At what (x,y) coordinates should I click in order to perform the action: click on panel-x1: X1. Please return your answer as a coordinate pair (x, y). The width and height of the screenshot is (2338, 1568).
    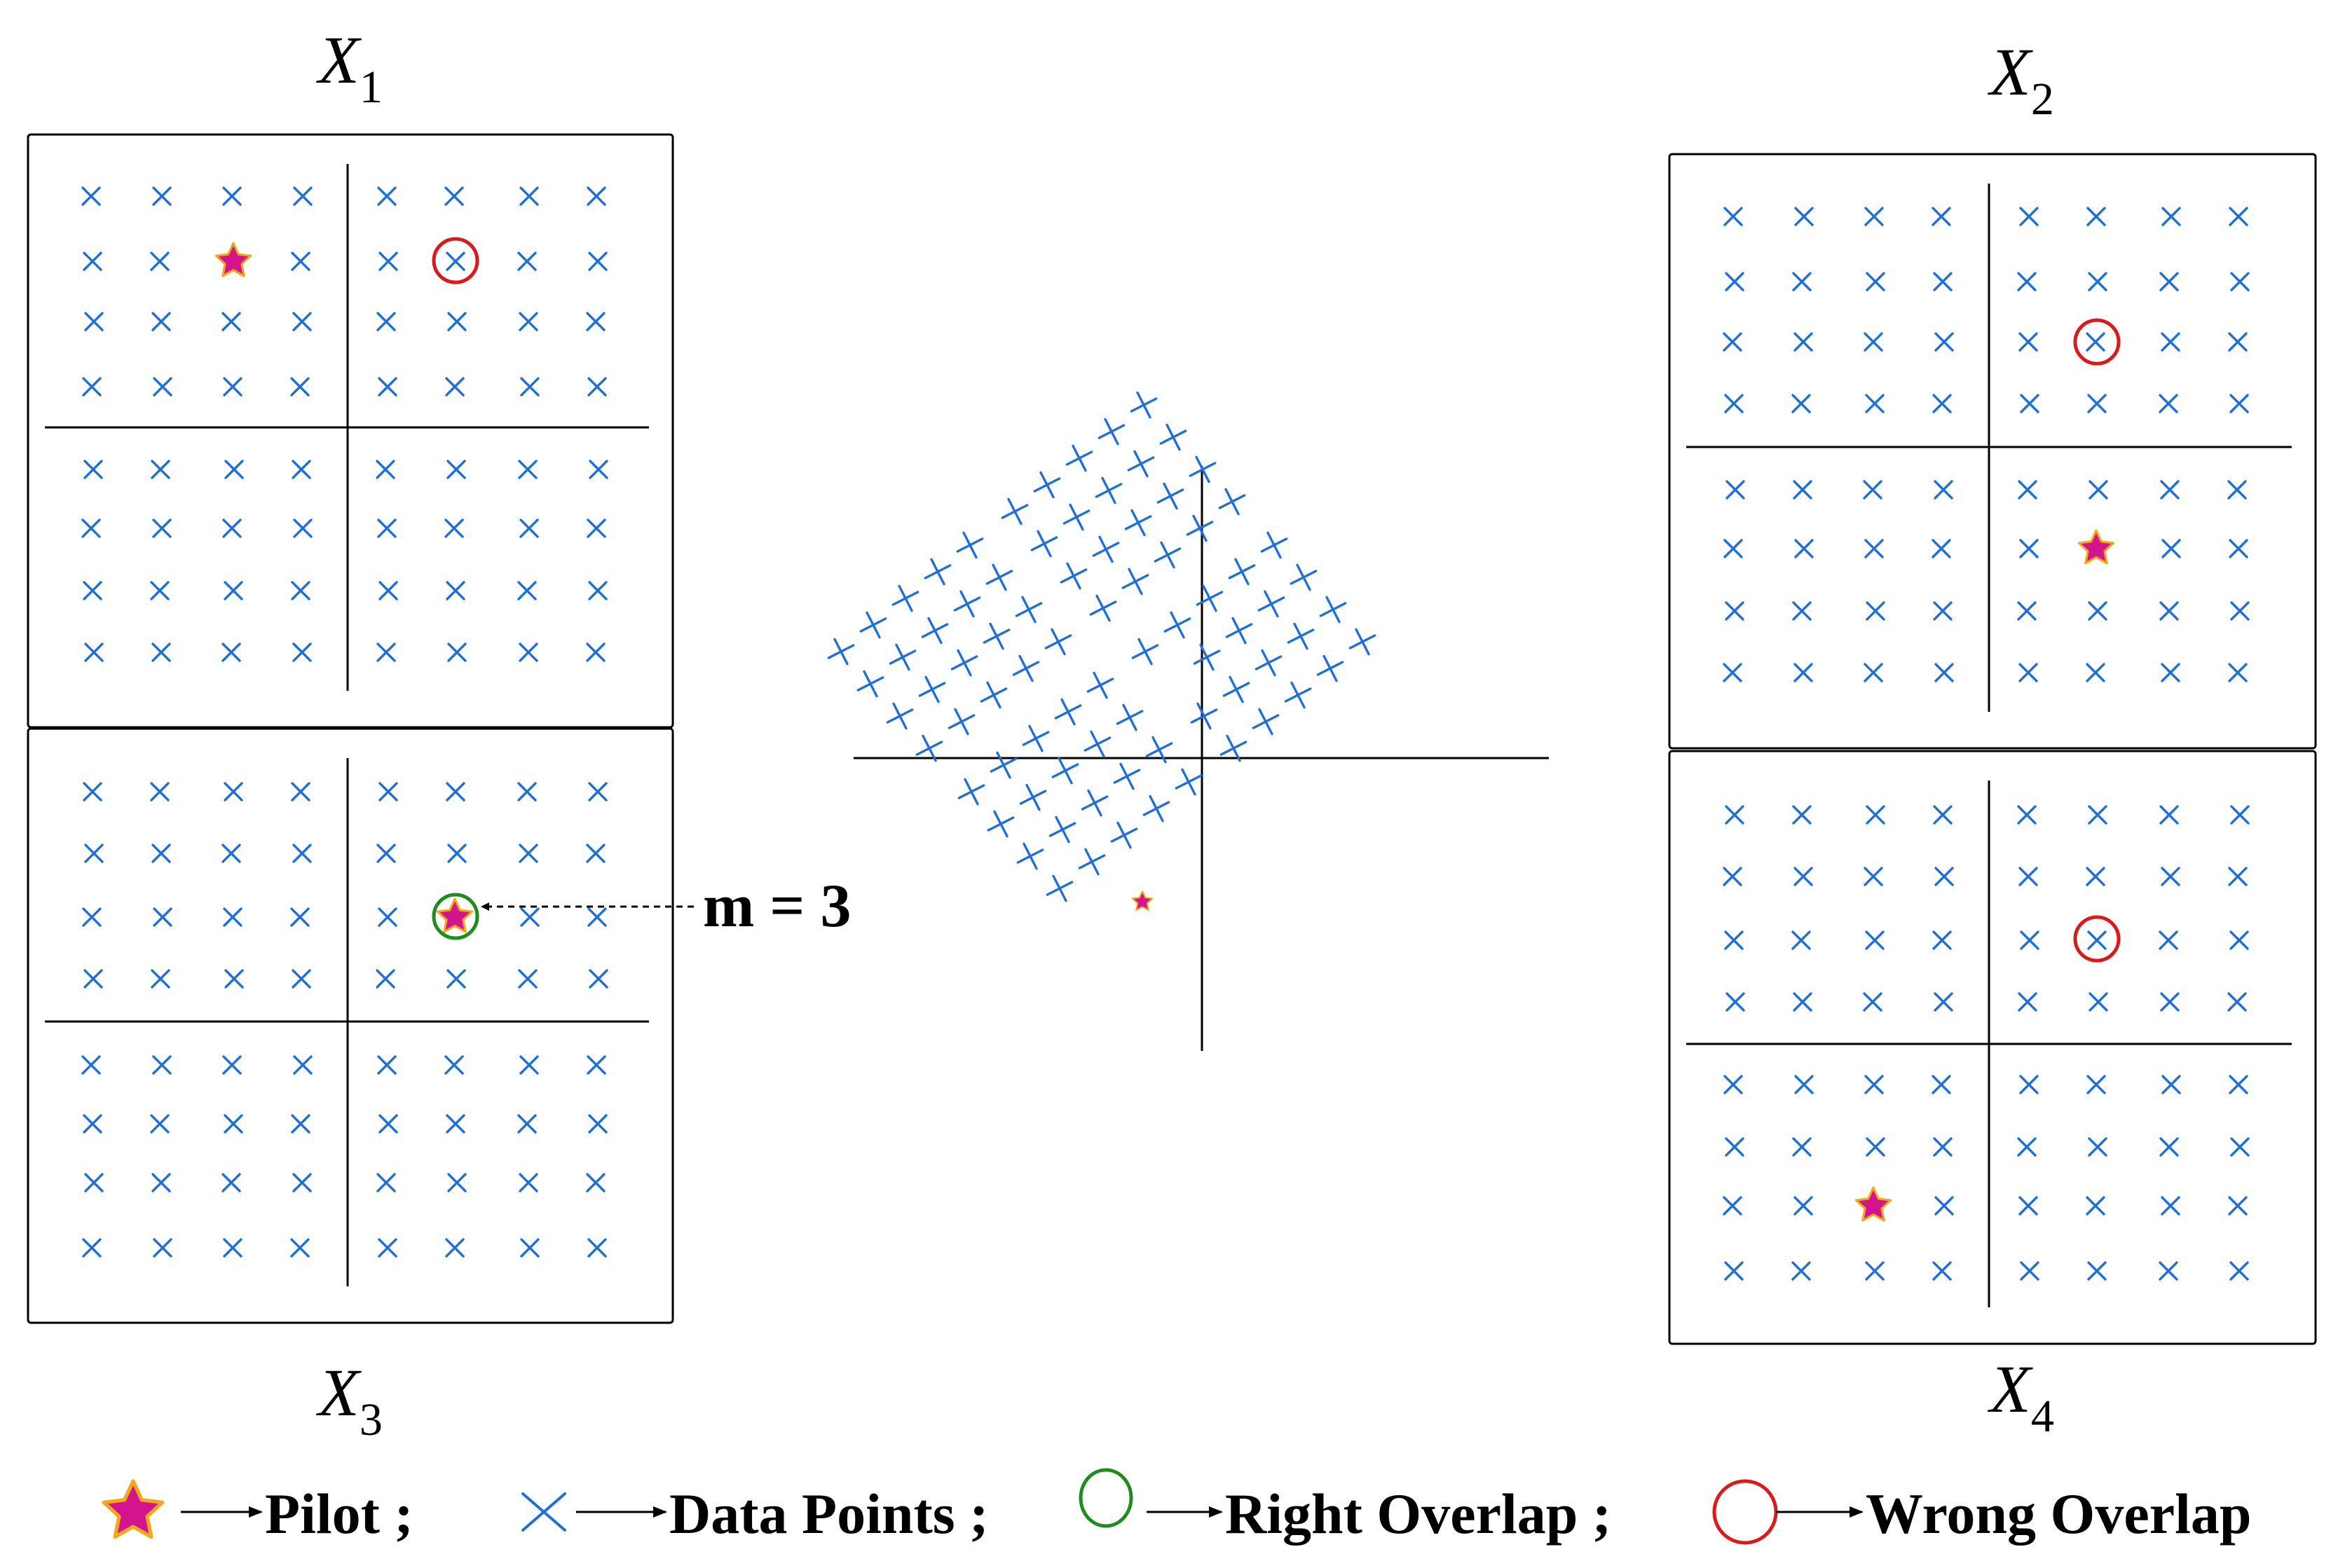
    Looking at the image, I should click on (350, 375).